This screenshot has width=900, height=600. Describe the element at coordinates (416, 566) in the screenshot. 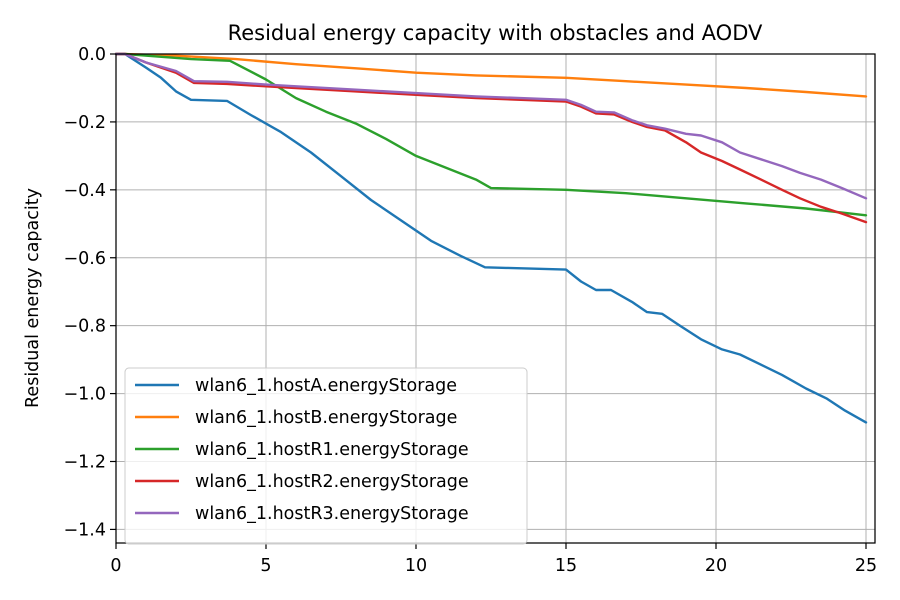

I see `x-tick-label: 10` at that location.